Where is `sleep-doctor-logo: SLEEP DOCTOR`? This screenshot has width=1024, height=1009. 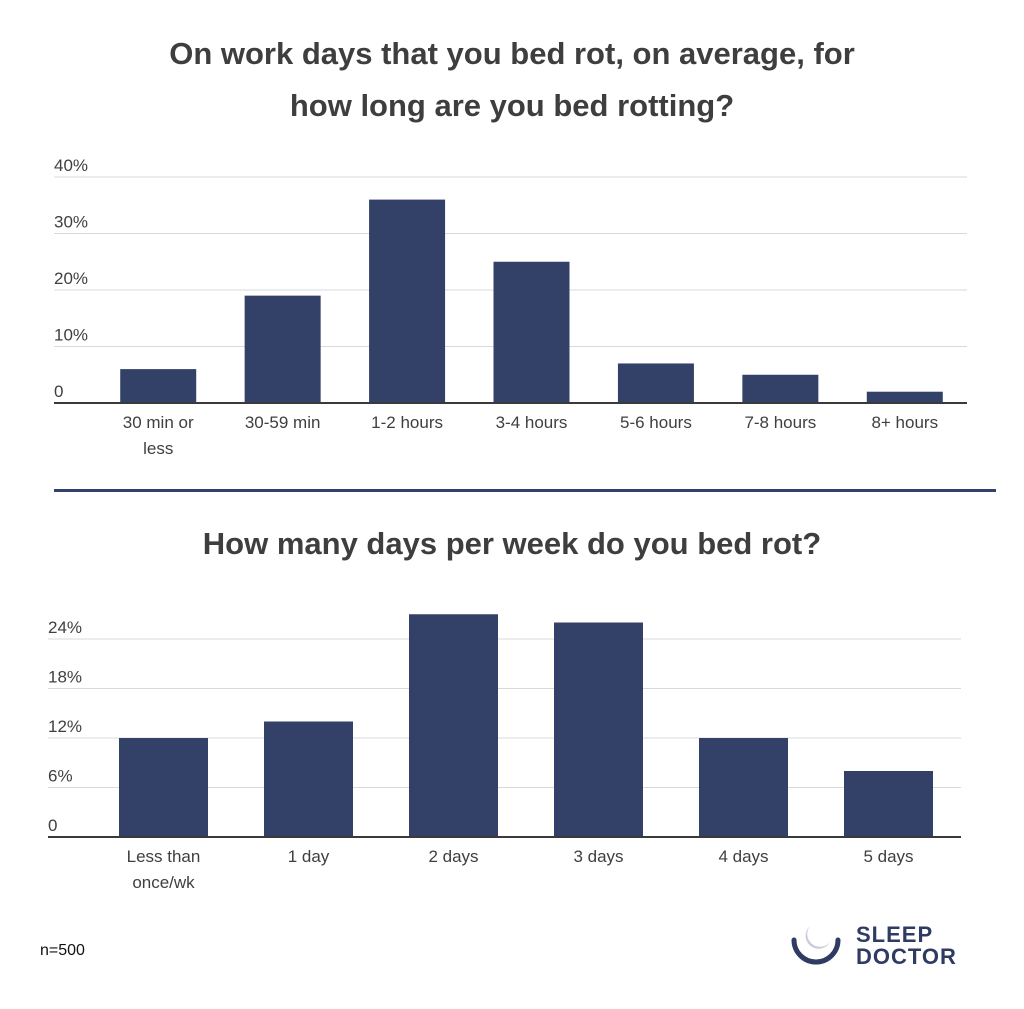 sleep-doctor-logo: SLEEP DOCTOR is located at coordinates (883, 946).